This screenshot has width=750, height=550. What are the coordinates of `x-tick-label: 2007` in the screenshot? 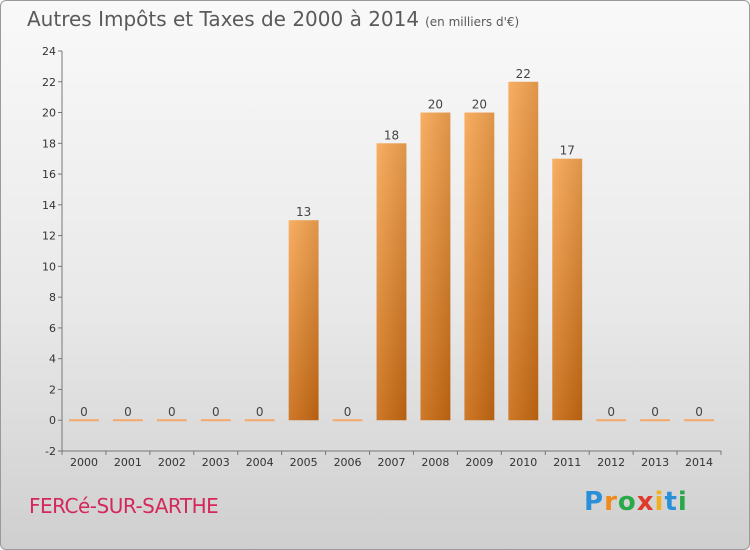 It's located at (392, 462).